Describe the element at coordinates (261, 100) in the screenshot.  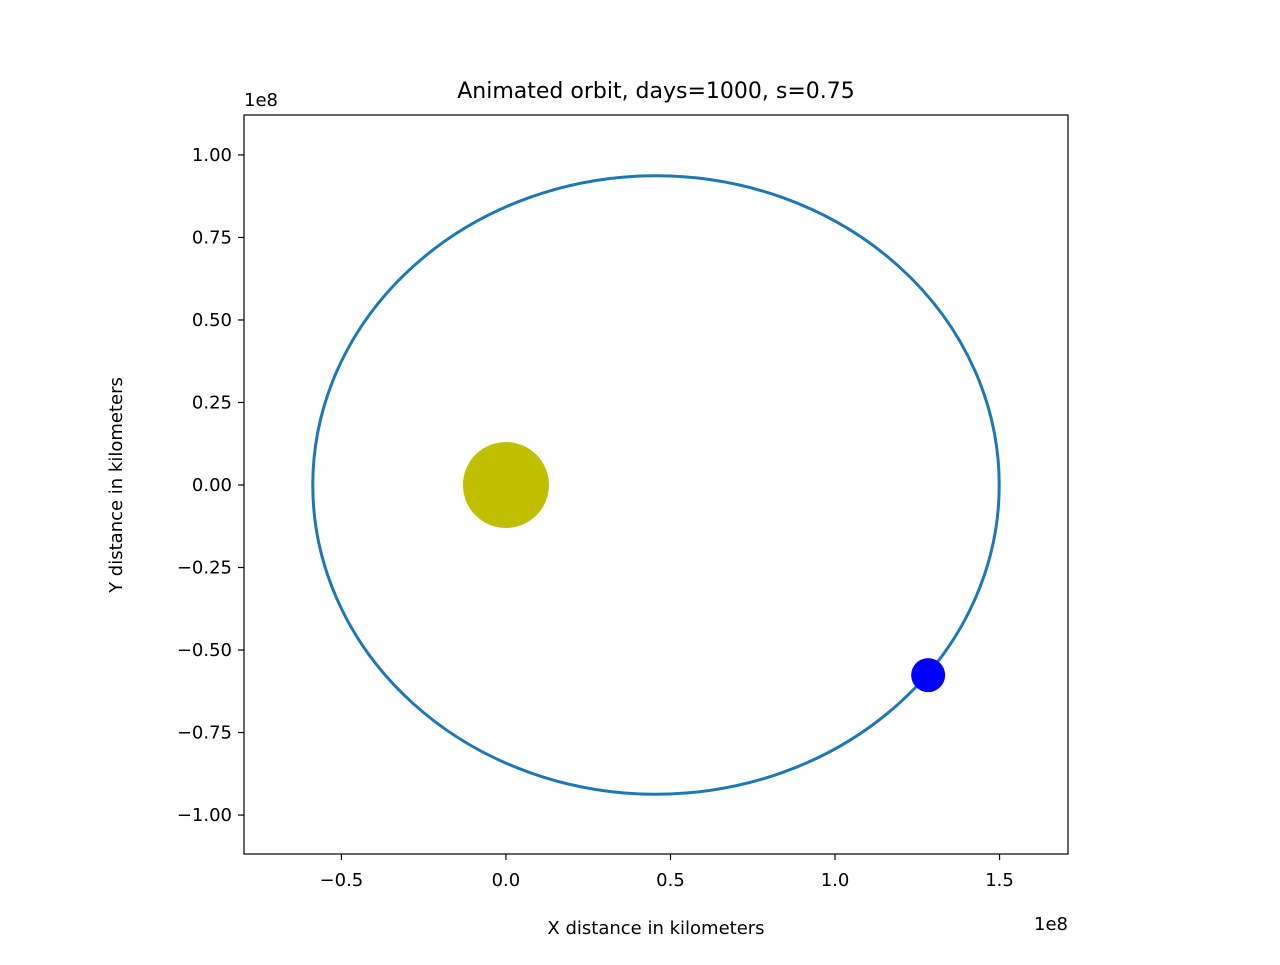
I see `y-offset-text: 1e8` at that location.